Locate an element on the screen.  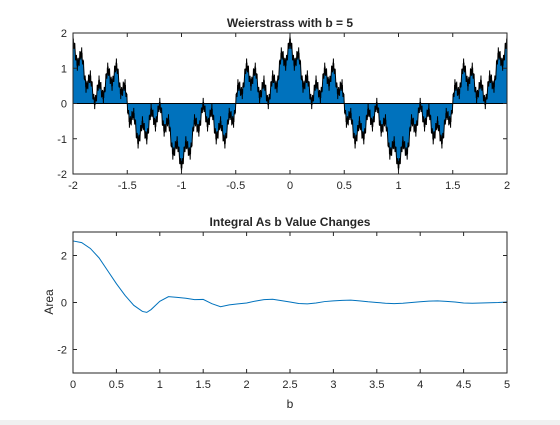
weierstrass-x-tick-label: 0.5 is located at coordinates (344, 186).